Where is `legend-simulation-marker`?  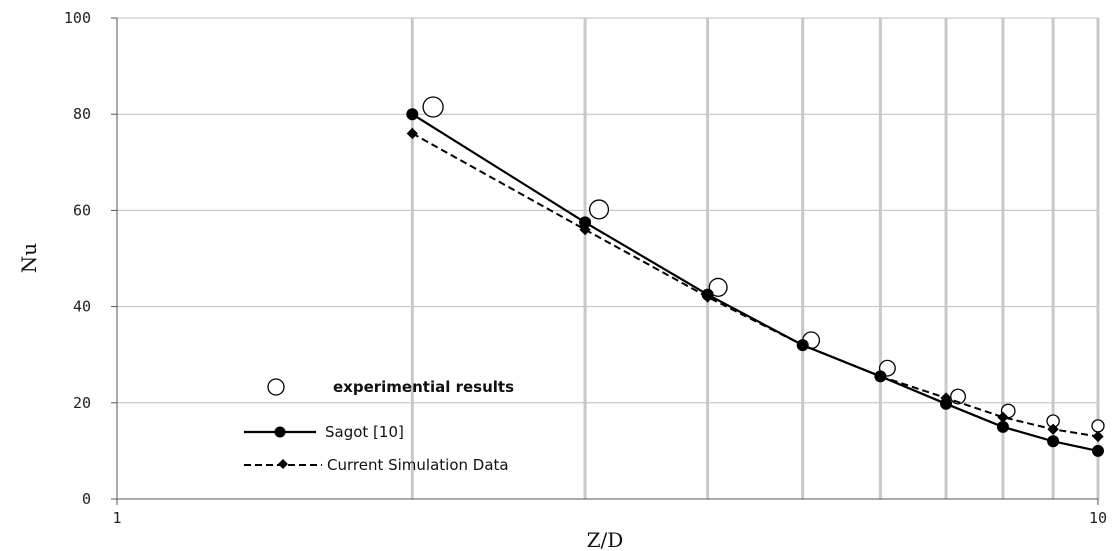
legend-simulation-marker is located at coordinates (283, 464).